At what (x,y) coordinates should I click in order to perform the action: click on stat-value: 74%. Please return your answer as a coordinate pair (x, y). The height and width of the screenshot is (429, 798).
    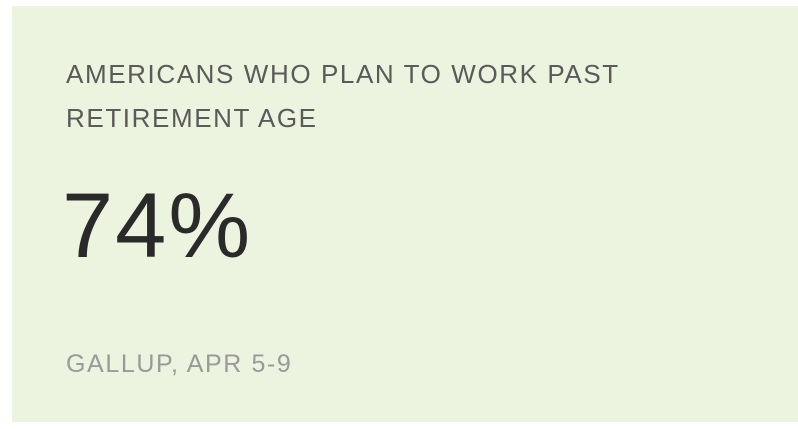
    Looking at the image, I should click on (157, 226).